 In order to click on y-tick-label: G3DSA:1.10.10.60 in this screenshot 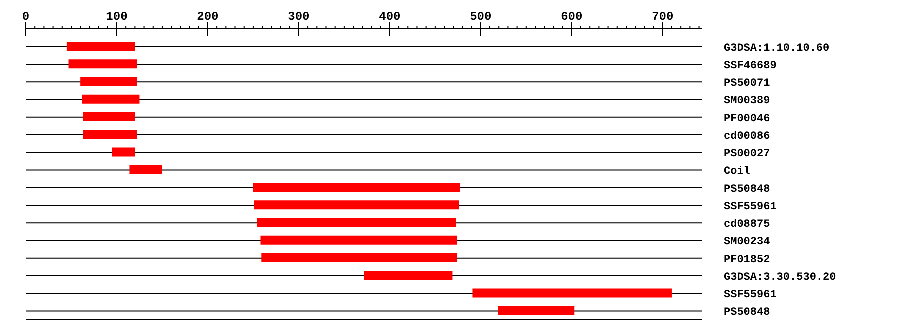, I will do `click(777, 48)`.